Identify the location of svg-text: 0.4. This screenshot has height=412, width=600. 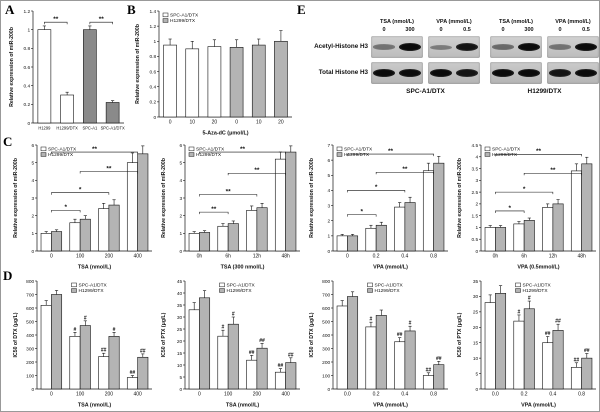
(404, 395).